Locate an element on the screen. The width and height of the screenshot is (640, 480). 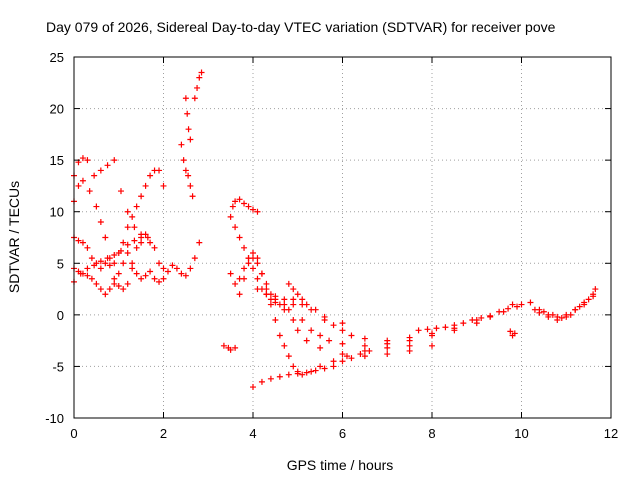
x-tick-label: 10 is located at coordinates (521, 433).